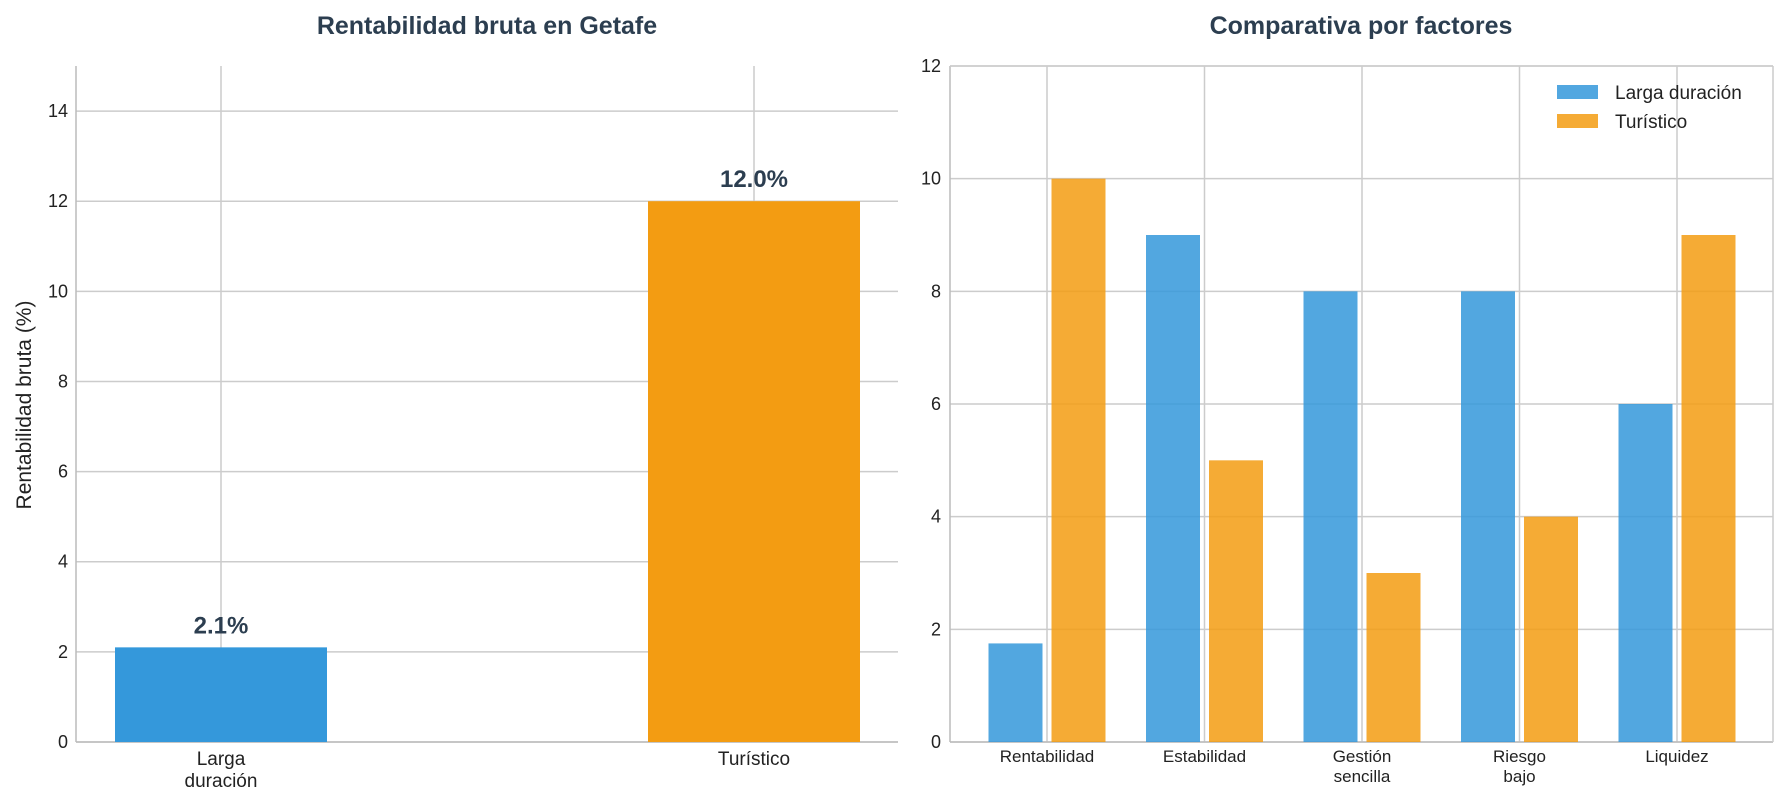 This screenshot has width=1787, height=806. Describe the element at coordinates (1651, 122) in the screenshot. I see `legend-label: Turístico` at that location.